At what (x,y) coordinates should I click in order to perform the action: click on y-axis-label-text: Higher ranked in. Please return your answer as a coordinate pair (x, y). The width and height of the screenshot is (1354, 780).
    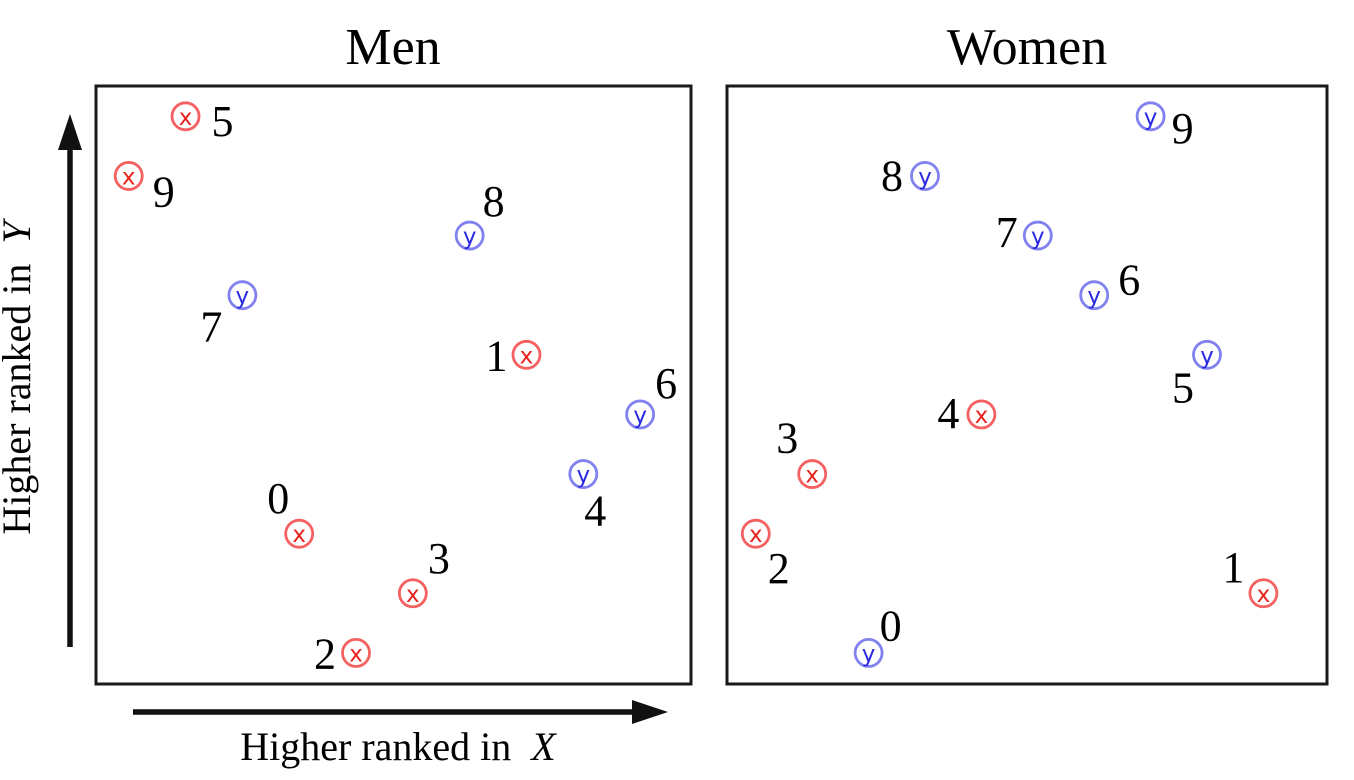
    Looking at the image, I should click on (19, 399).